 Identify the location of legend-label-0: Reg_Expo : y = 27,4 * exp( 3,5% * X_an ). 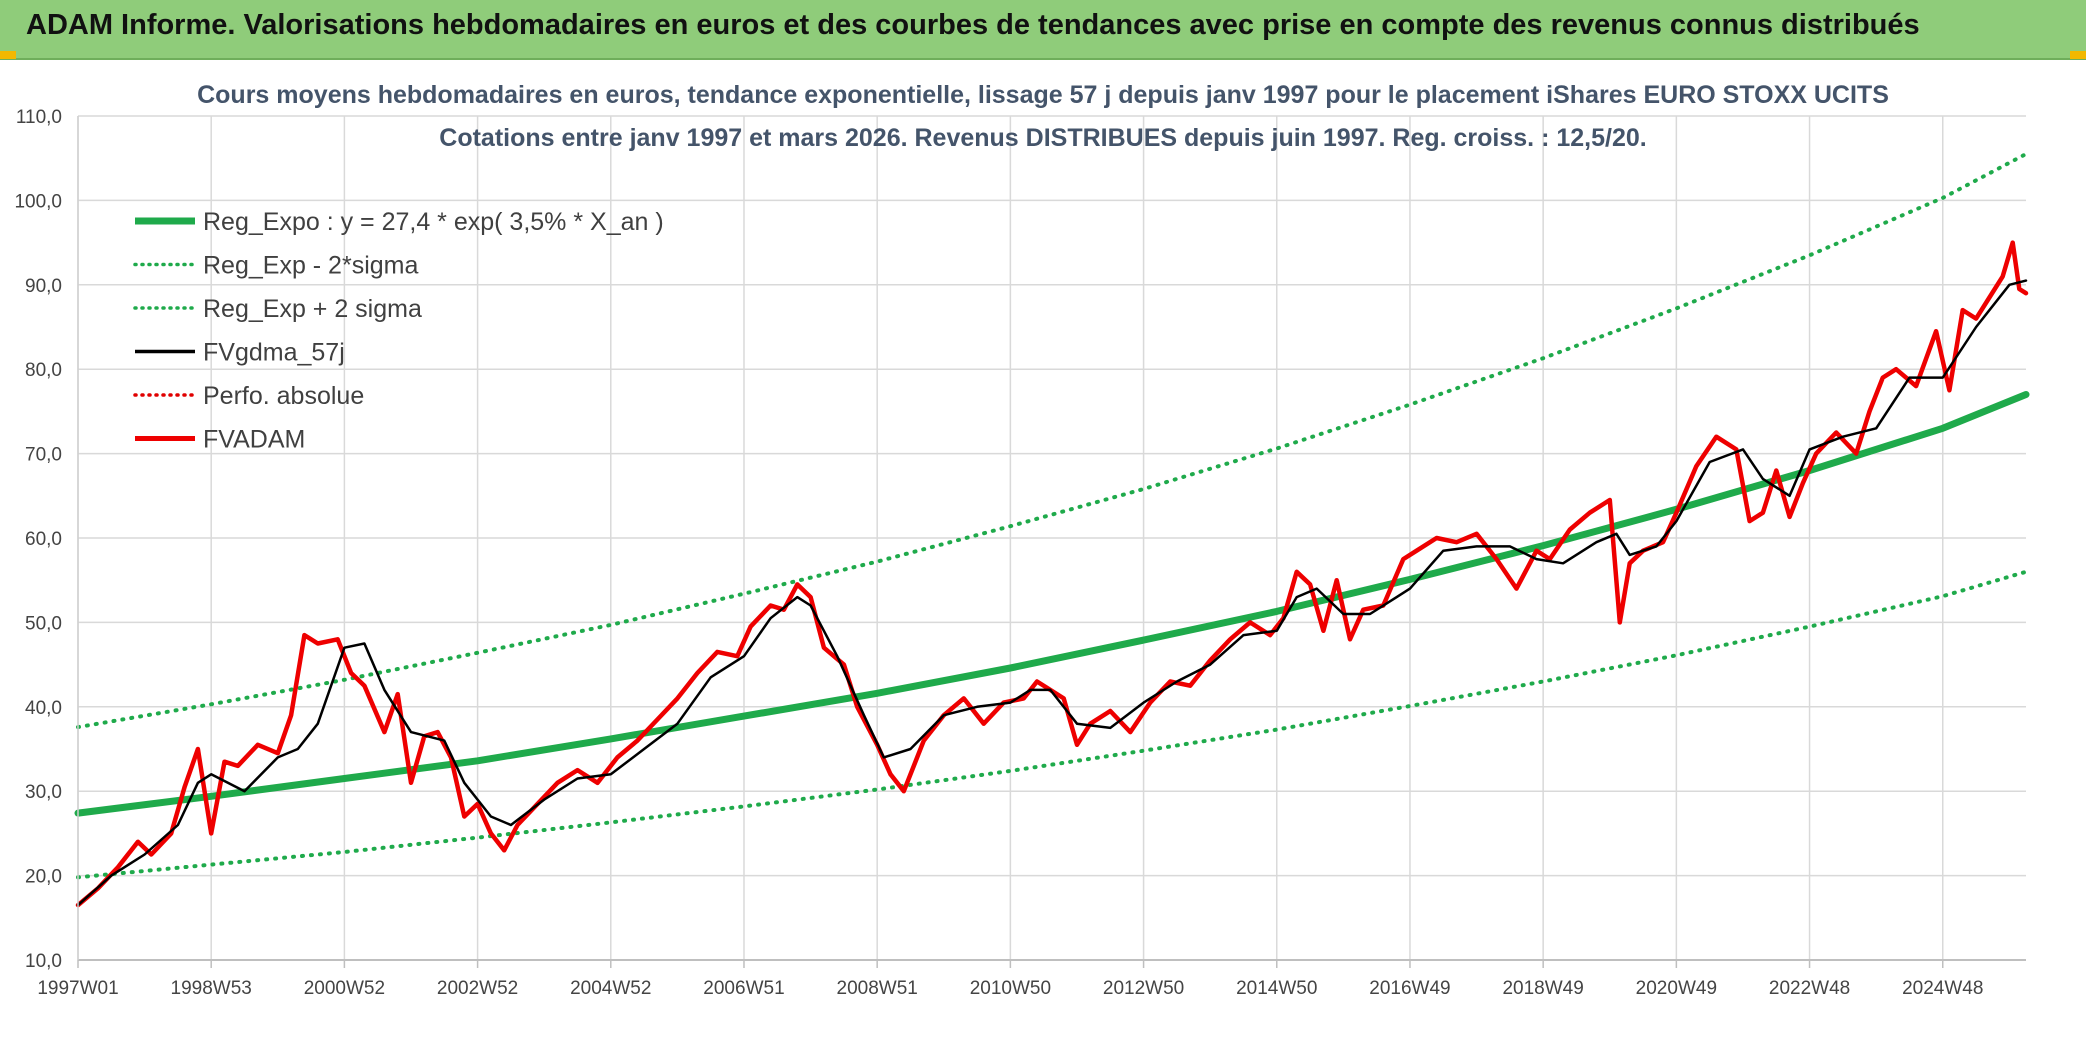
(433, 222).